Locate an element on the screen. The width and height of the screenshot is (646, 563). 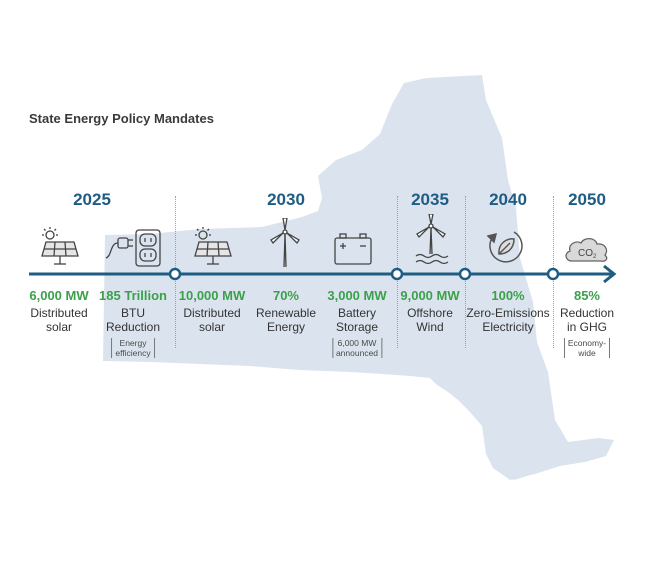
milestone-label: Zero-Emissions Electricity is located at coordinates (508, 320).